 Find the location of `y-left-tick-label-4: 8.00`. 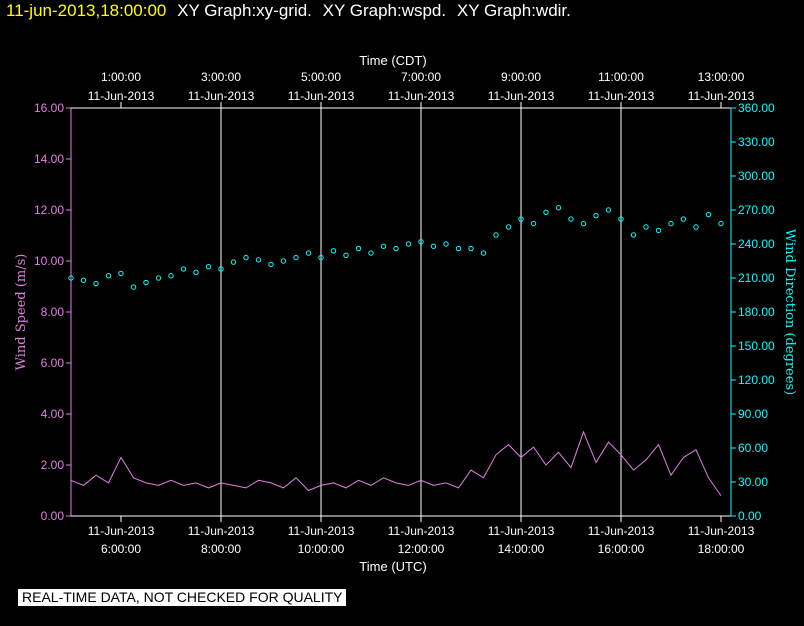

y-left-tick-label-4: 8.00 is located at coordinates (53, 312).